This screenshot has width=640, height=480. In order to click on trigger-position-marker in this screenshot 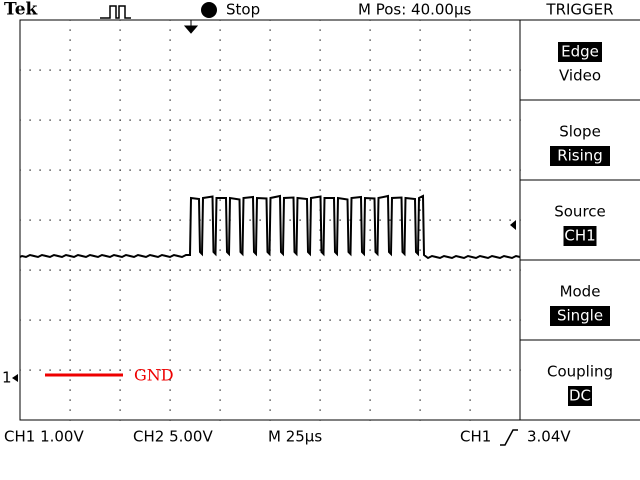, I will do `click(191, 27)`.